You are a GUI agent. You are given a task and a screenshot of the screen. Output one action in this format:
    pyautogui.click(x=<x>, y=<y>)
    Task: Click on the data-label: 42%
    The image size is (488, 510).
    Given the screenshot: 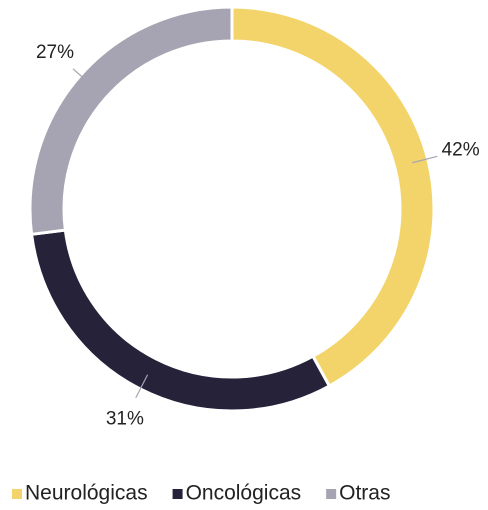 What is the action you would take?
    pyautogui.click(x=461, y=149)
    